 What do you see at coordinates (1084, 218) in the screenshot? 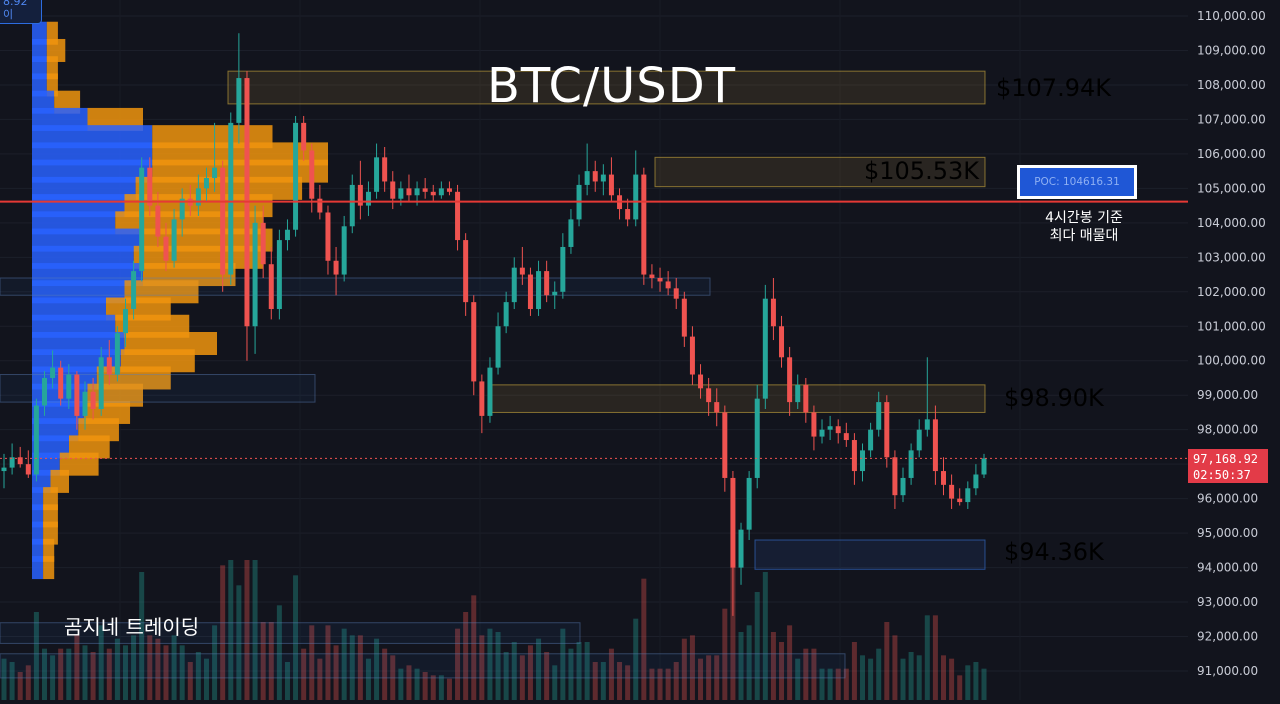
I see `poc-annotation-line-1: 4시간봉 기준` at bounding box center [1084, 218].